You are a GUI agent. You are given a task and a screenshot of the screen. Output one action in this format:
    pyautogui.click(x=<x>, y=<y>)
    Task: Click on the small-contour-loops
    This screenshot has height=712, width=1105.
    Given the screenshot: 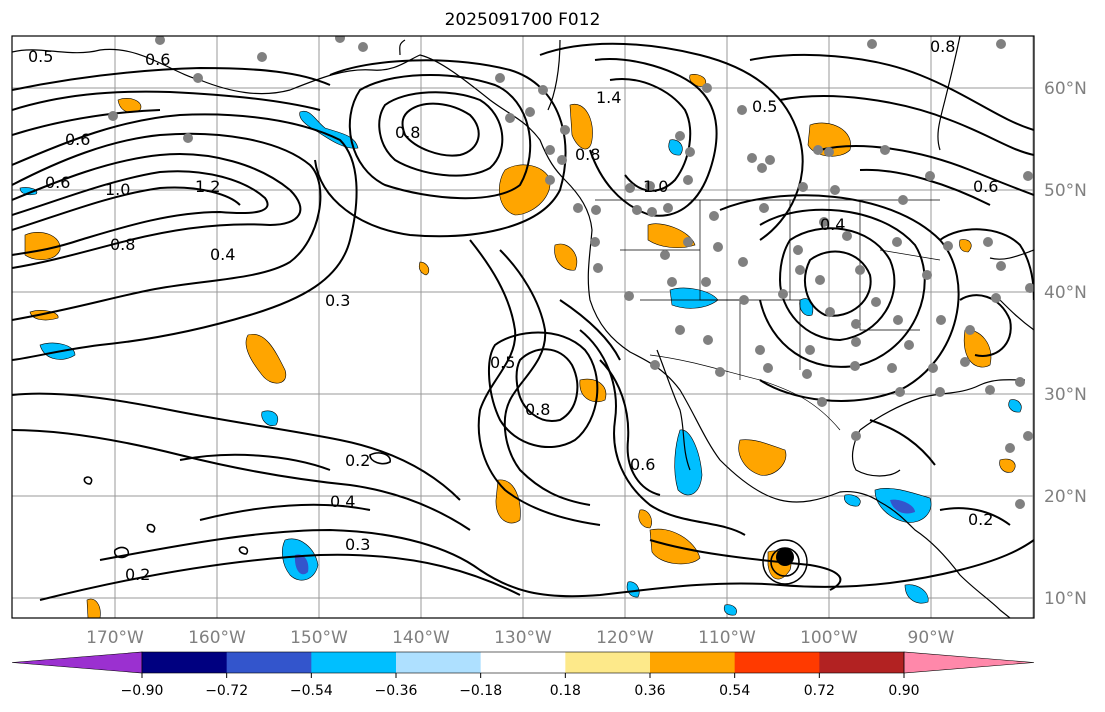 What is the action you would take?
    pyautogui.click(x=237, y=505)
    